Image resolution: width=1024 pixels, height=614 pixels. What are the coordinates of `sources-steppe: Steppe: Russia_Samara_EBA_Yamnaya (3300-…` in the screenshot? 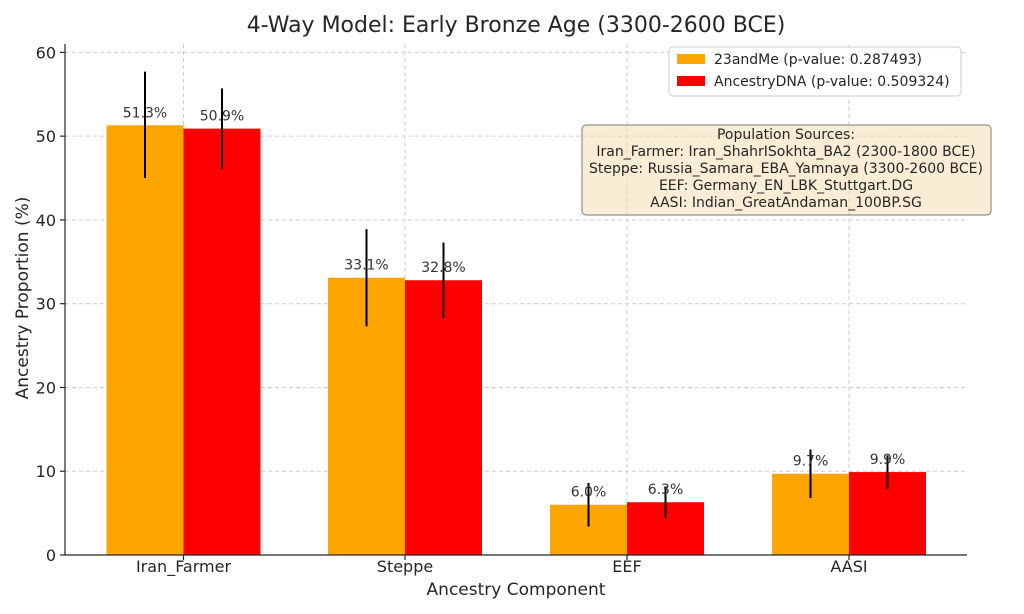 It's located at (786, 169).